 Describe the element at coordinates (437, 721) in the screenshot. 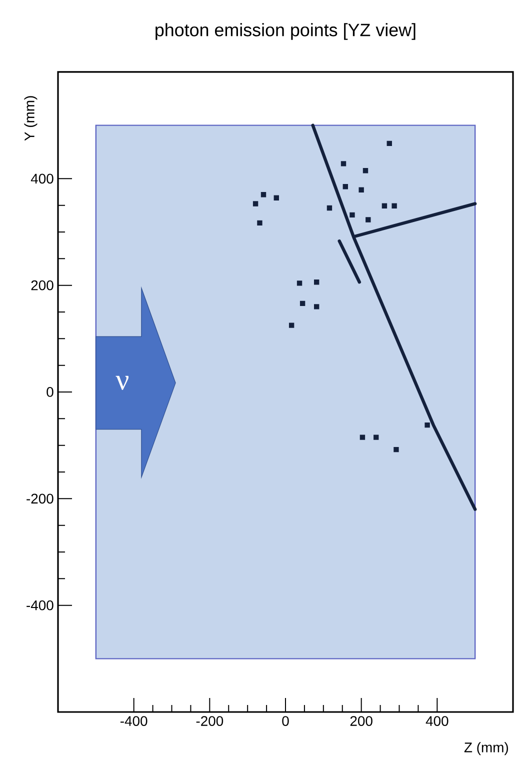

I see `x-tick-label: 400` at that location.